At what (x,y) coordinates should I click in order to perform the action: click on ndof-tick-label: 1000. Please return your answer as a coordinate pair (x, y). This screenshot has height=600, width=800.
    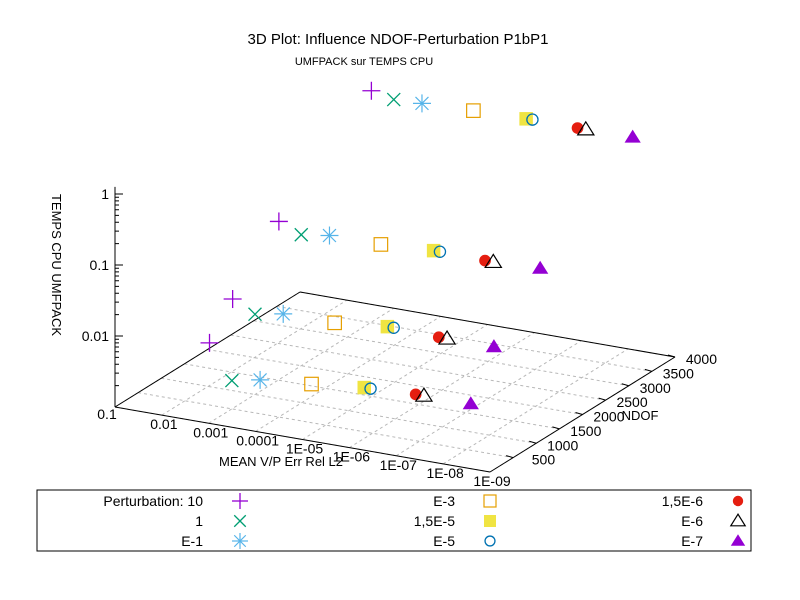
    Looking at the image, I should click on (562, 445).